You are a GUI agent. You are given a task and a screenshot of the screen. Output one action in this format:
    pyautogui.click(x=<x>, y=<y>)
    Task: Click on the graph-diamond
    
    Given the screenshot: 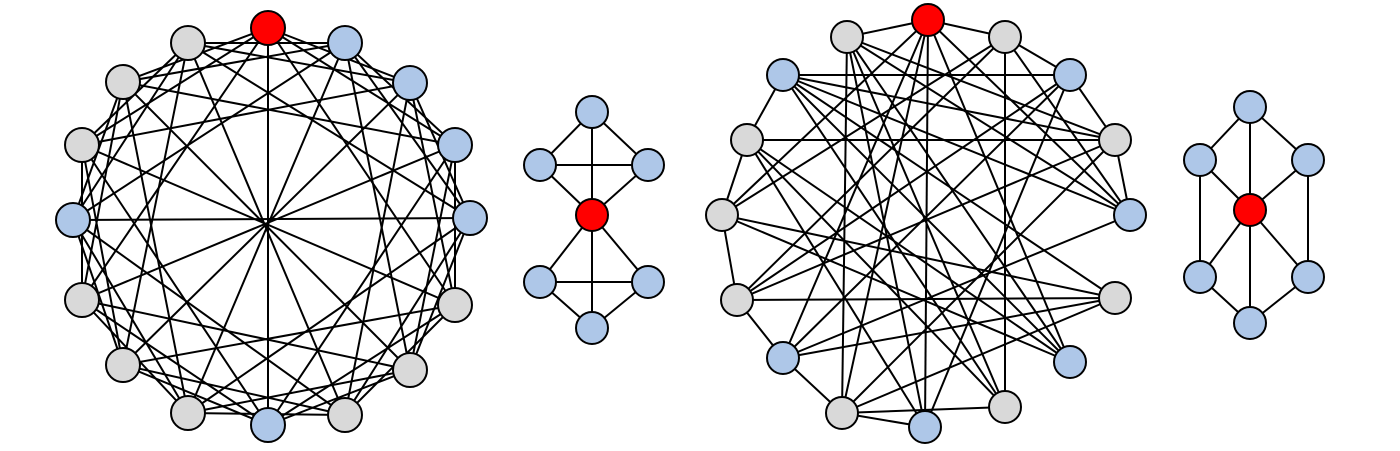 What is the action you would take?
    pyautogui.click(x=594, y=220)
    